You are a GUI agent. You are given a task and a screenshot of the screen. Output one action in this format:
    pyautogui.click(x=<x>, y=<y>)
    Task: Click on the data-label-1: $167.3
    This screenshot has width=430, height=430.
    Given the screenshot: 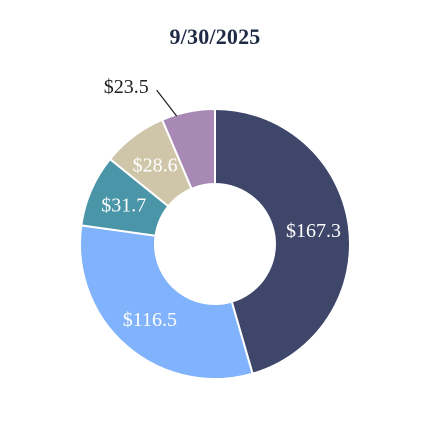 What is the action you would take?
    pyautogui.click(x=313, y=231)
    